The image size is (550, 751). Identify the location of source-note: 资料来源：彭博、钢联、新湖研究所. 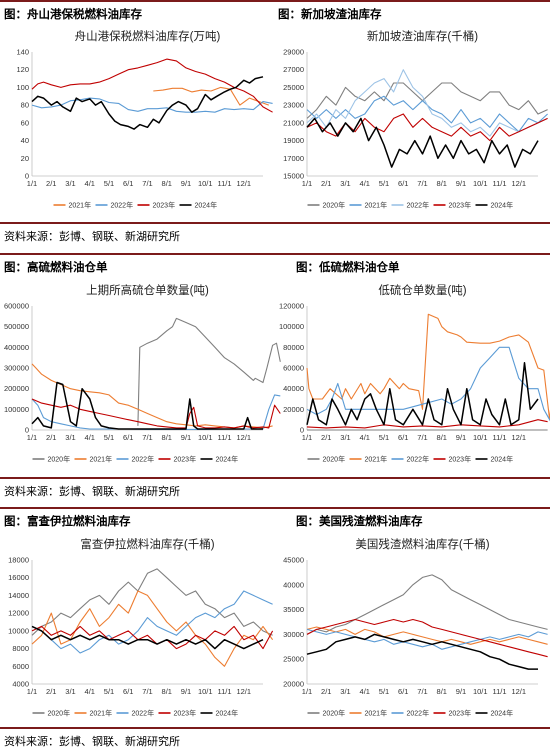
(92, 491).